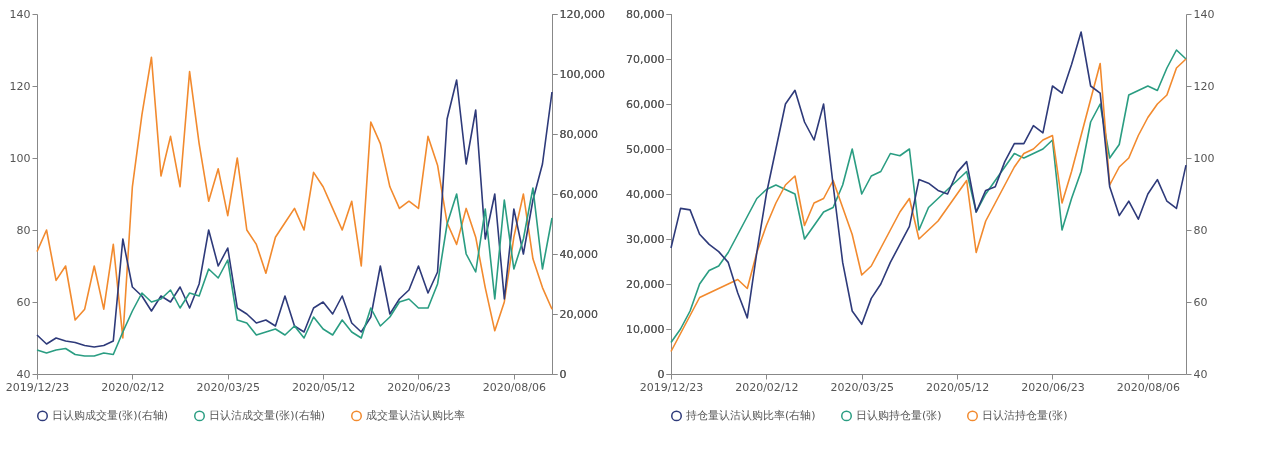  I want to click on legend-label: 持仓量认沽认购比率(右轴), so click(751, 415).